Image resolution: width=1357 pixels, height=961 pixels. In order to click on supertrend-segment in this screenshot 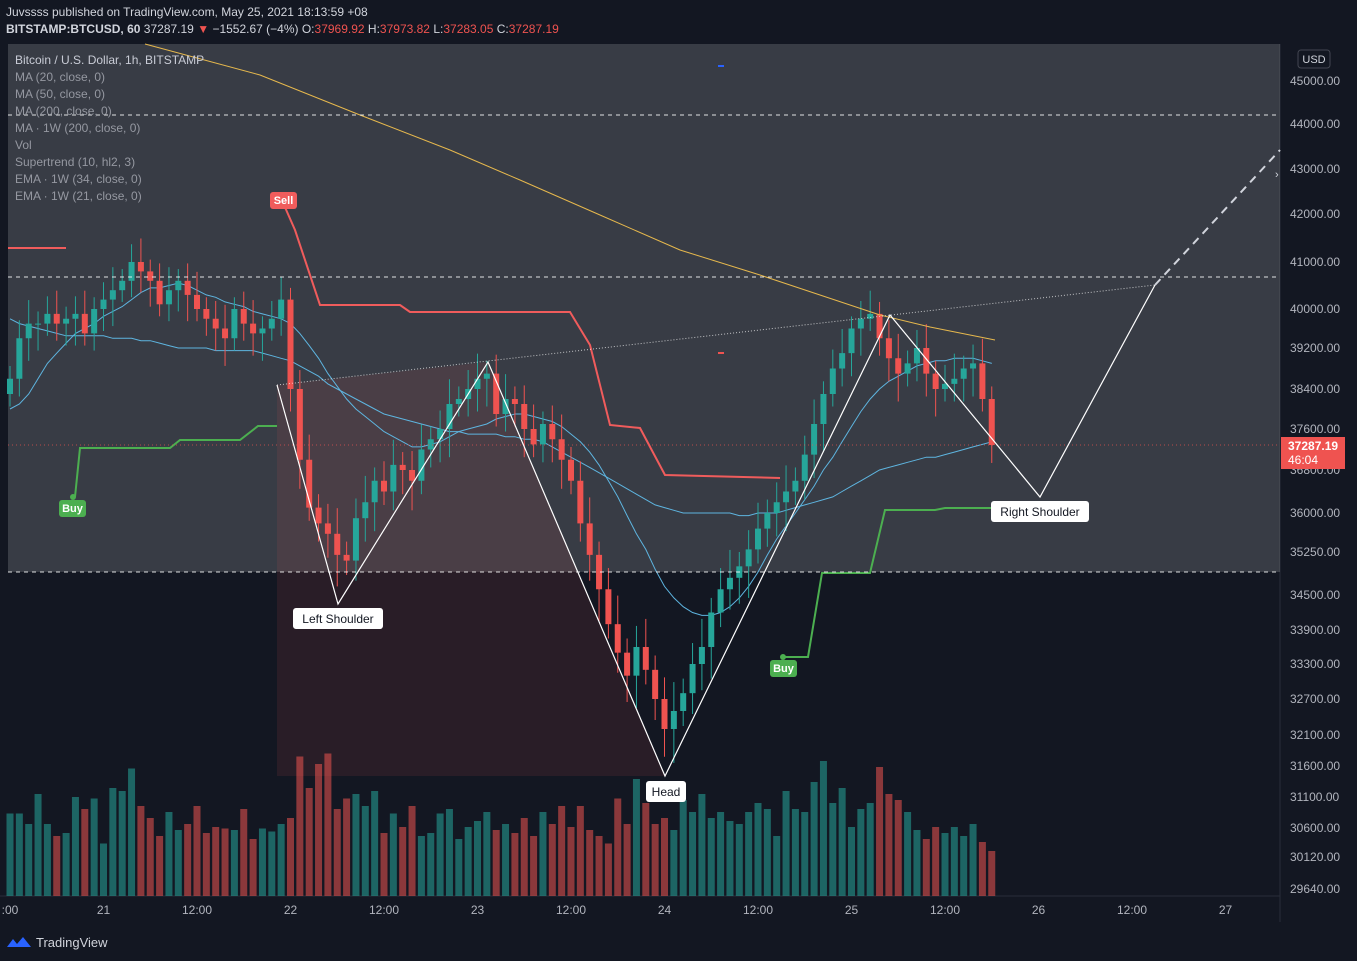, I will do `click(175, 461)`.